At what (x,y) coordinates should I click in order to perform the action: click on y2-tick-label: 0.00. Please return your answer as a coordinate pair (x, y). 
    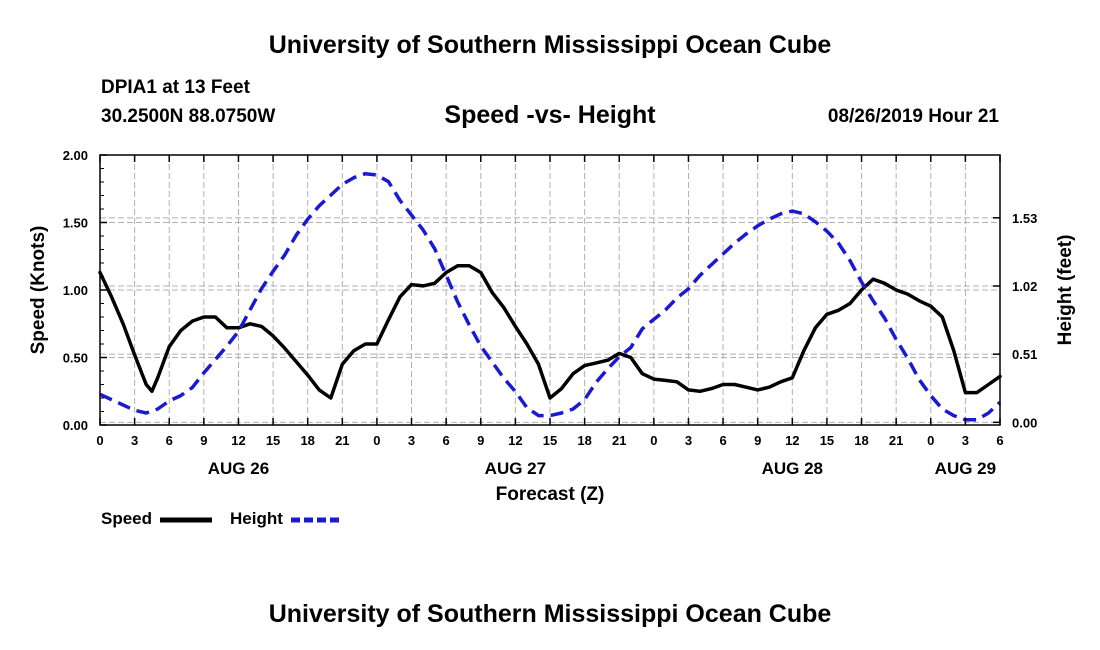
    Looking at the image, I should click on (1024, 422).